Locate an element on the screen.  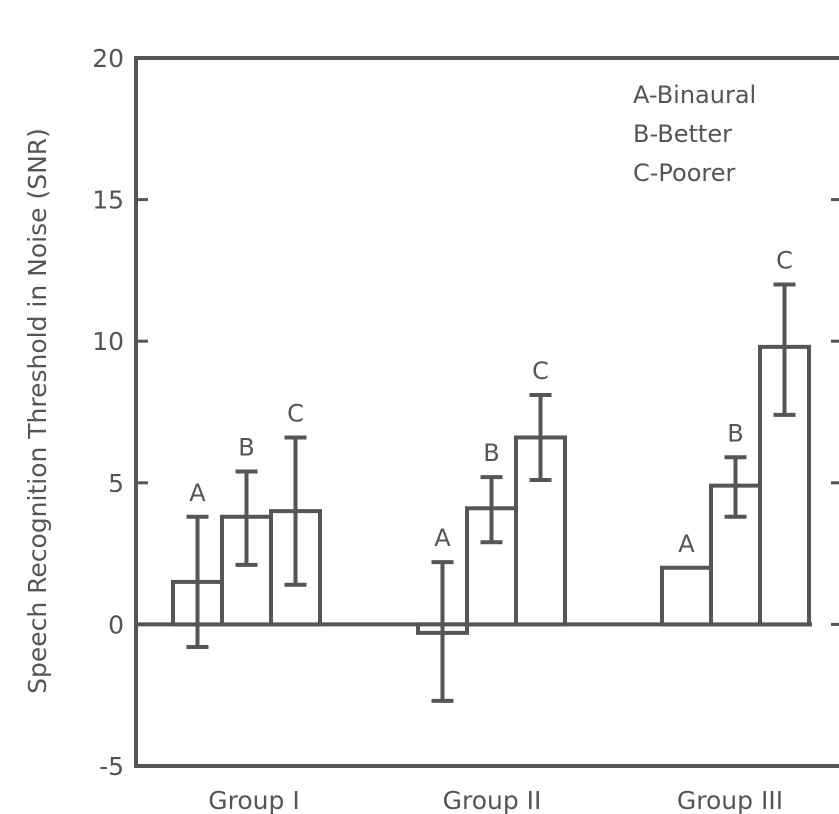
legend-entry-a: A-Binaural is located at coordinates (694, 95).